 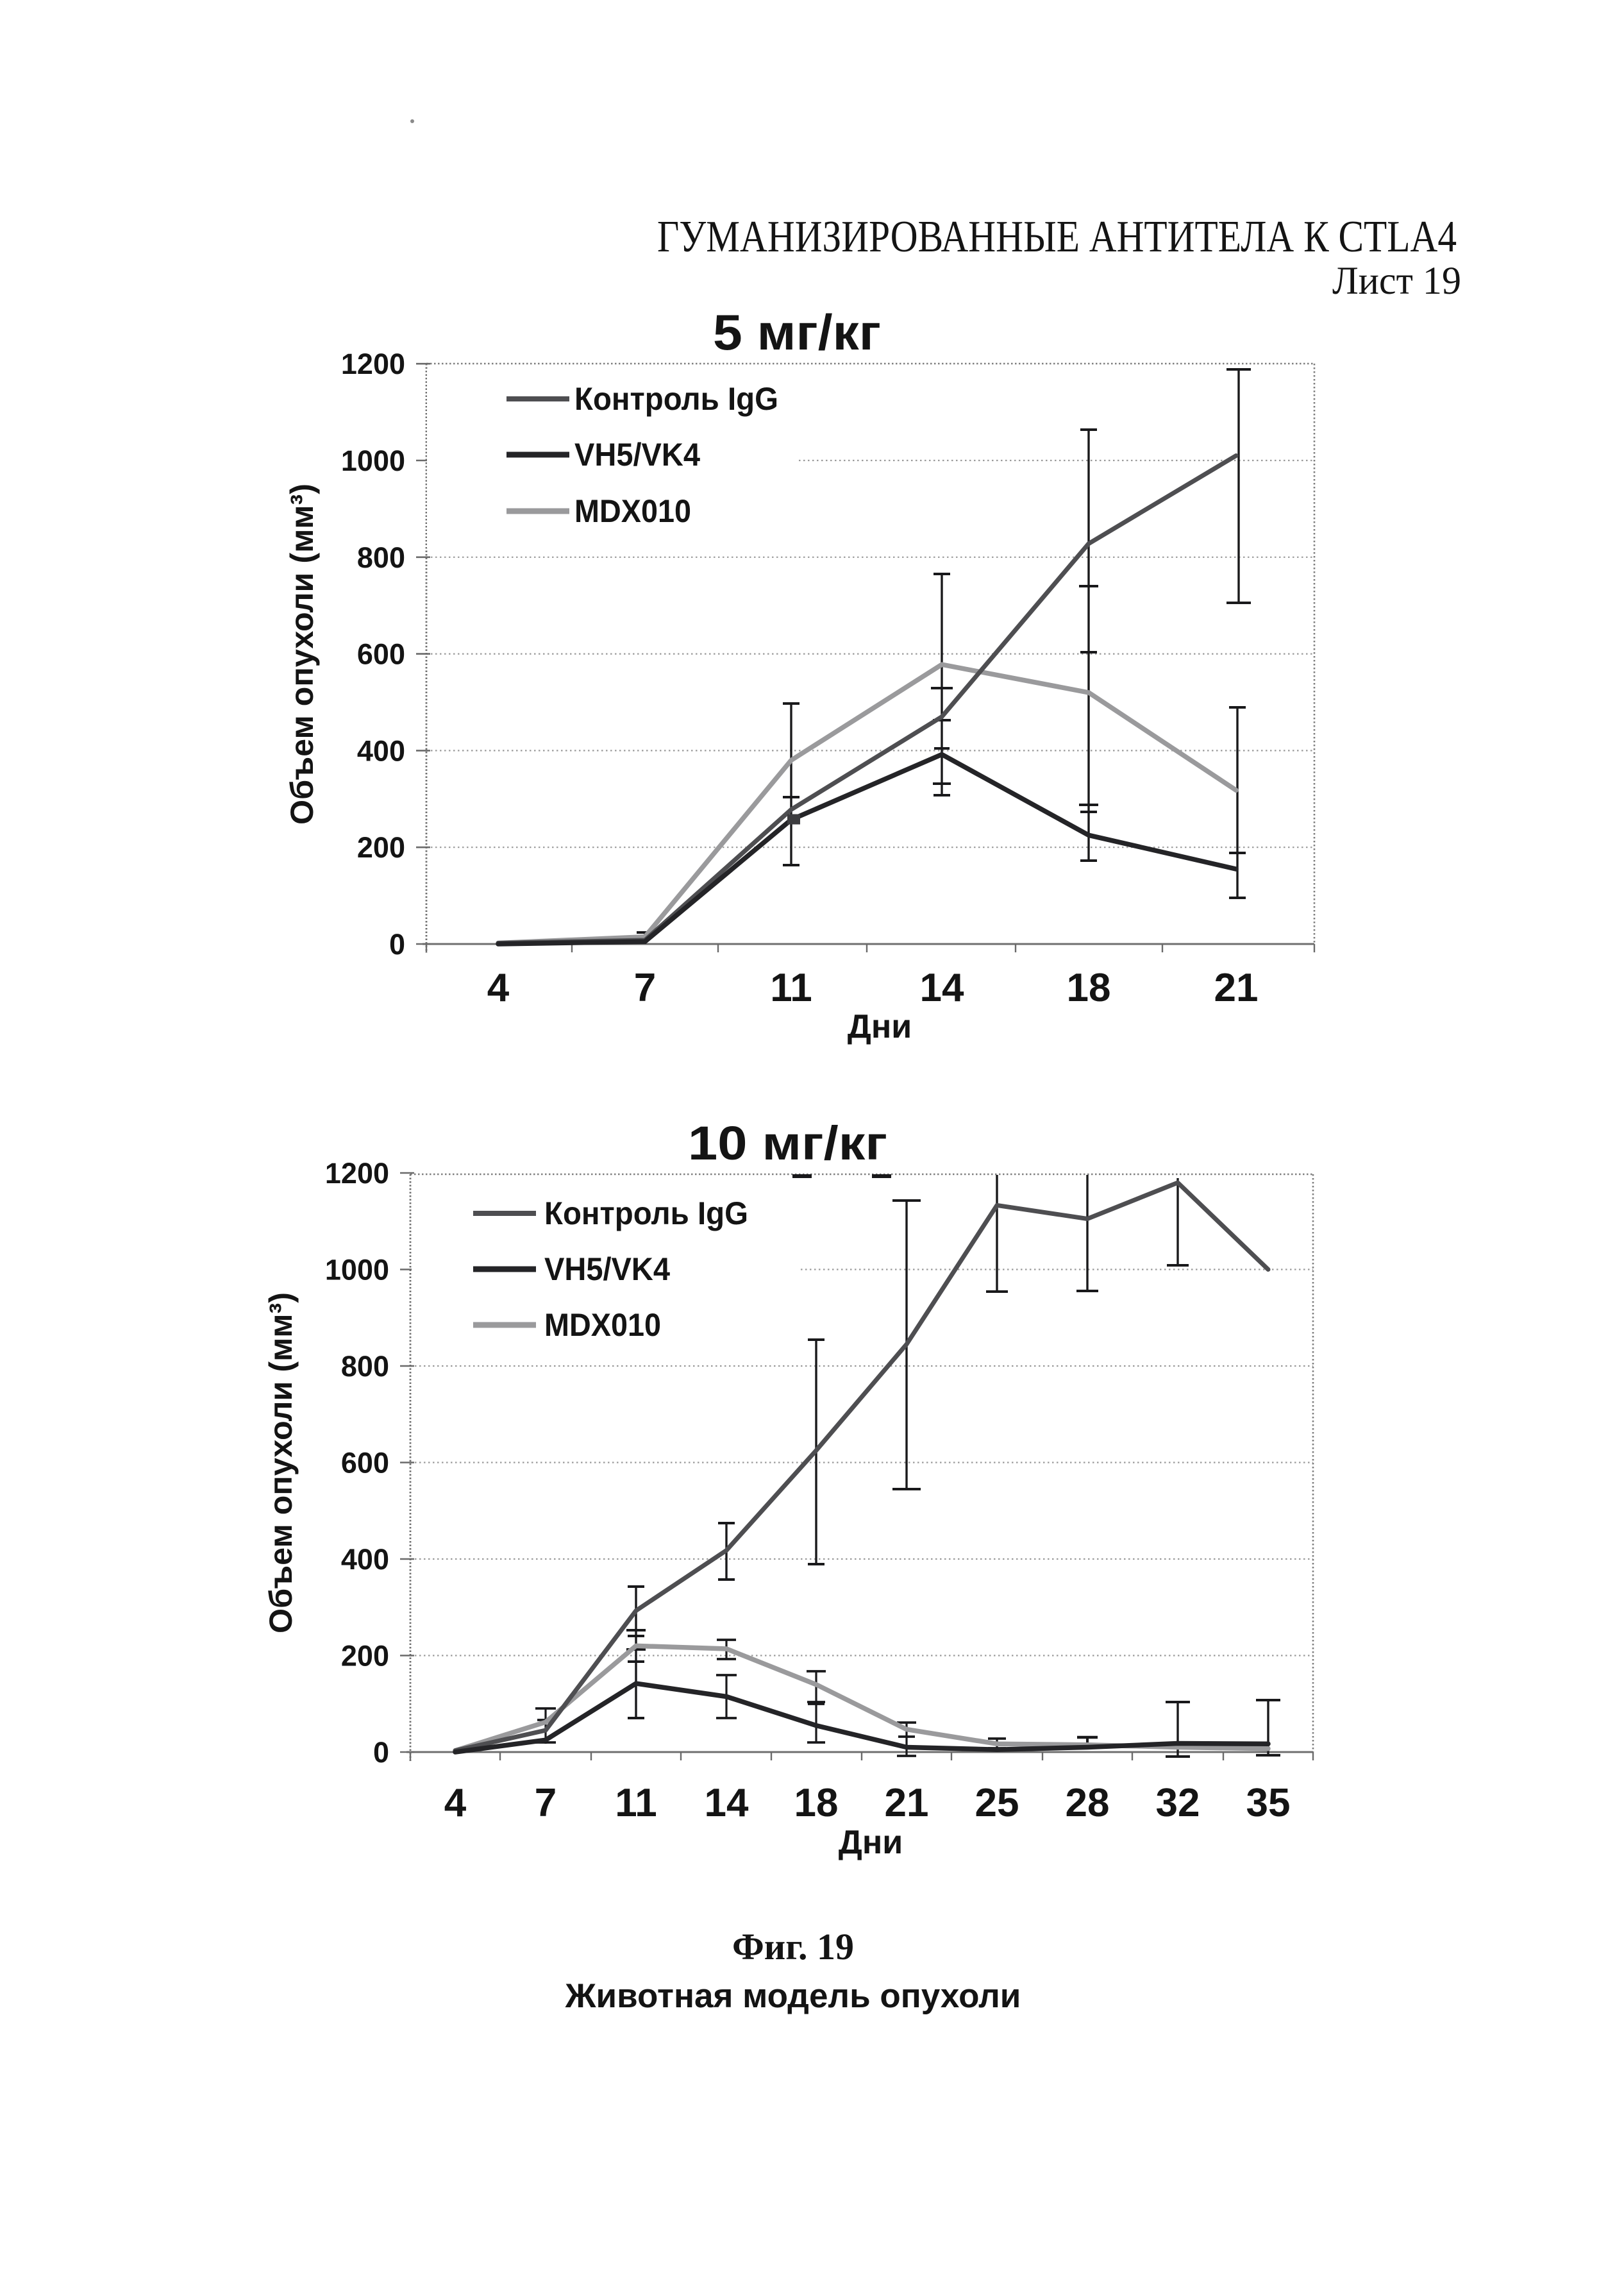 What do you see at coordinates (793, 1996) in the screenshot?
I see `svg-text: Животная модель опухоли` at bounding box center [793, 1996].